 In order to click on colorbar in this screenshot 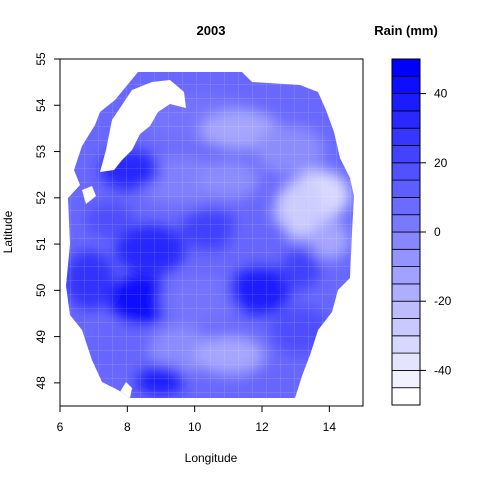, I will do `click(406, 232)`.